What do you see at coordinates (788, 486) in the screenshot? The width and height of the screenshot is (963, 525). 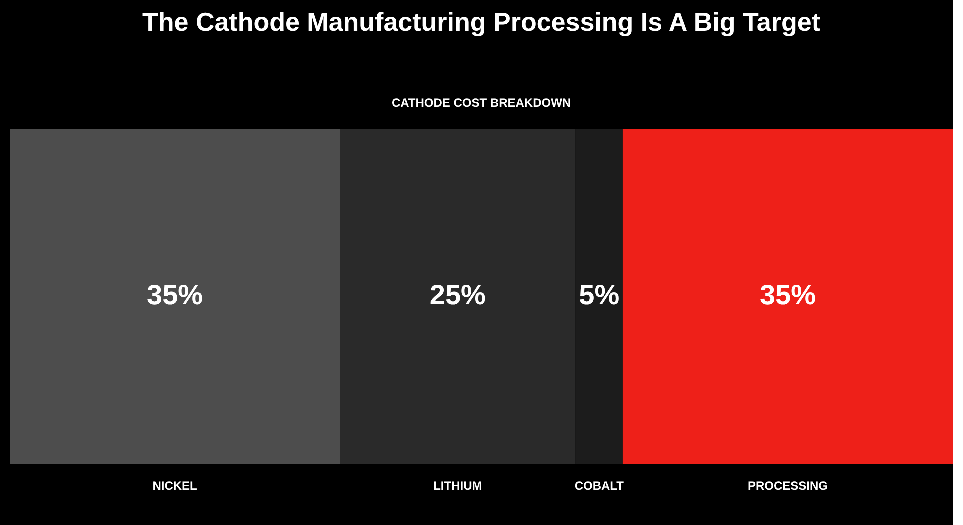 I see `series-label: PROCESSING` at bounding box center [788, 486].